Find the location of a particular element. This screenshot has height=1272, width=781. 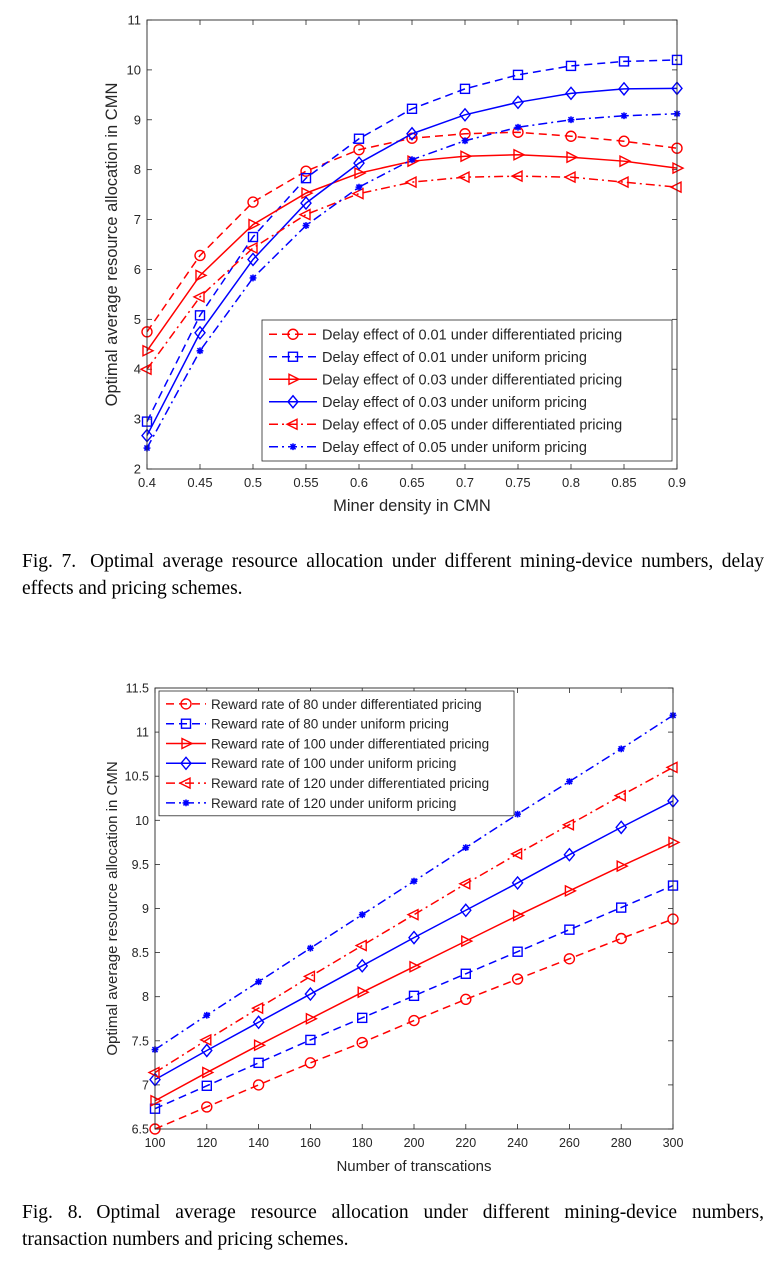

chart7-x-tick-label: 0.75 is located at coordinates (517, 482).